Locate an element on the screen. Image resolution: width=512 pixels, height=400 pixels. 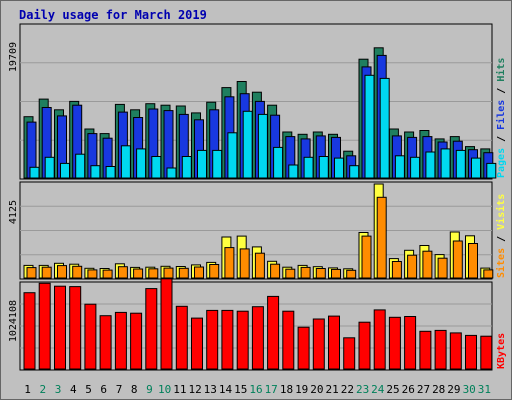
x-tick-label-7: 7 is located at coordinates (119, 389).